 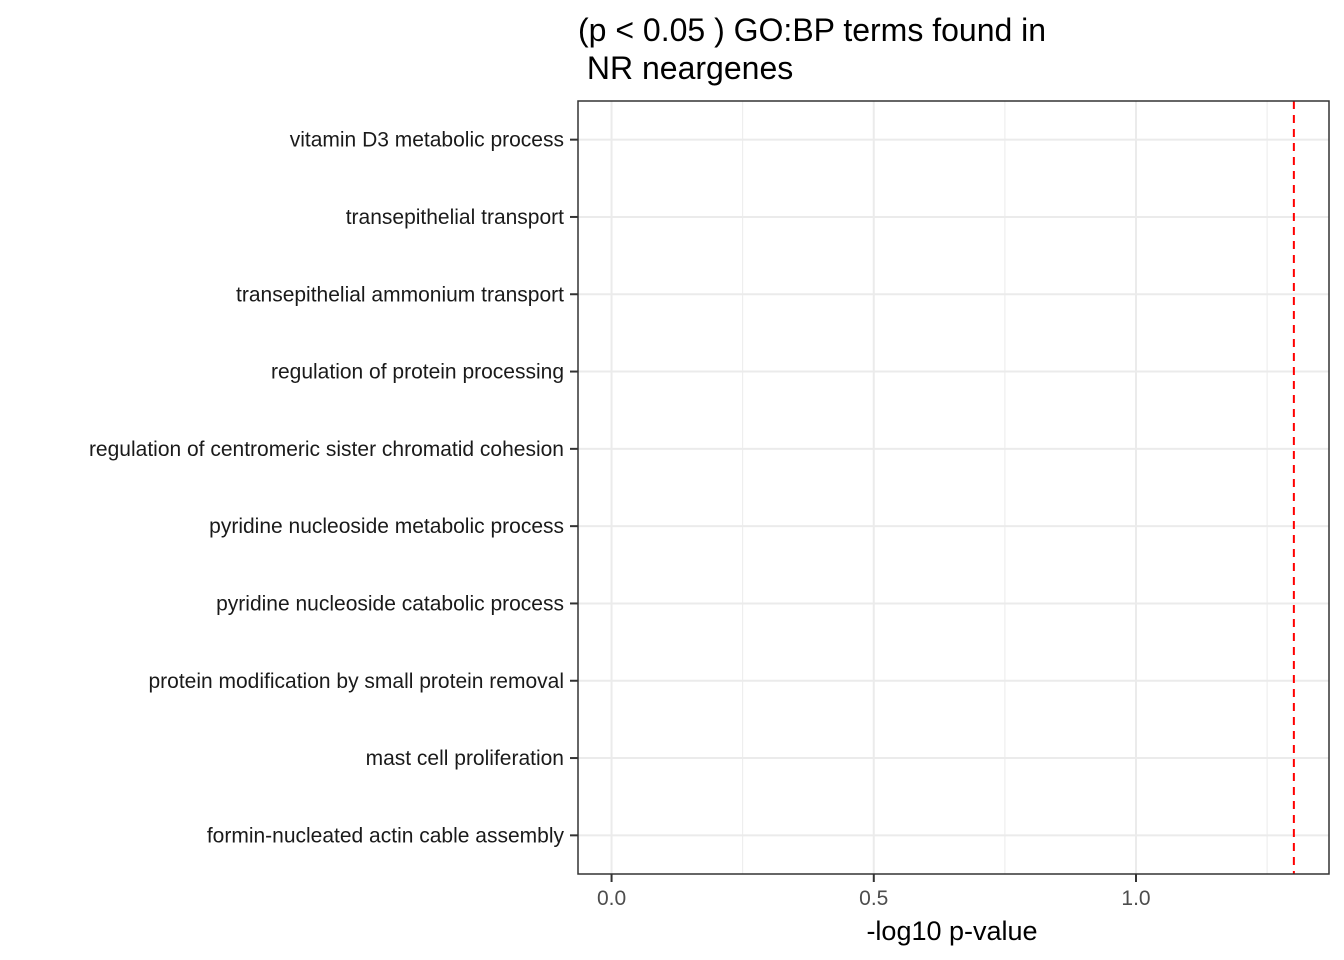 What do you see at coordinates (386, 835) in the screenshot?
I see `y-tick-label: formin-nucleated actin cable assembly` at bounding box center [386, 835].